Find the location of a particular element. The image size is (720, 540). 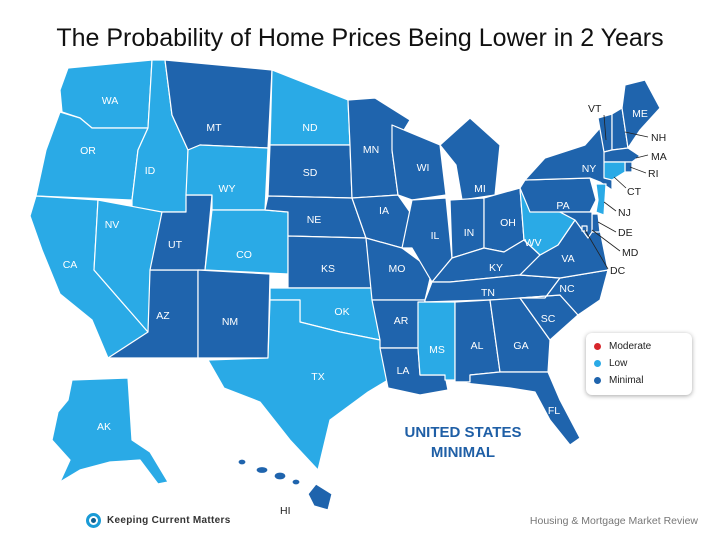

state-ma is located at coordinates (622, 155).